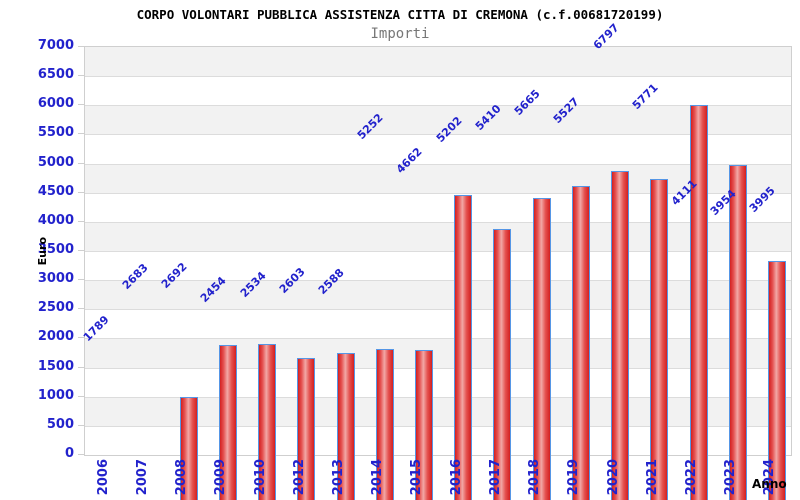 The width and height of the screenshot is (800, 500). Describe the element at coordinates (42, 251) in the screenshot. I see `y-axis-title: Euro` at that location.